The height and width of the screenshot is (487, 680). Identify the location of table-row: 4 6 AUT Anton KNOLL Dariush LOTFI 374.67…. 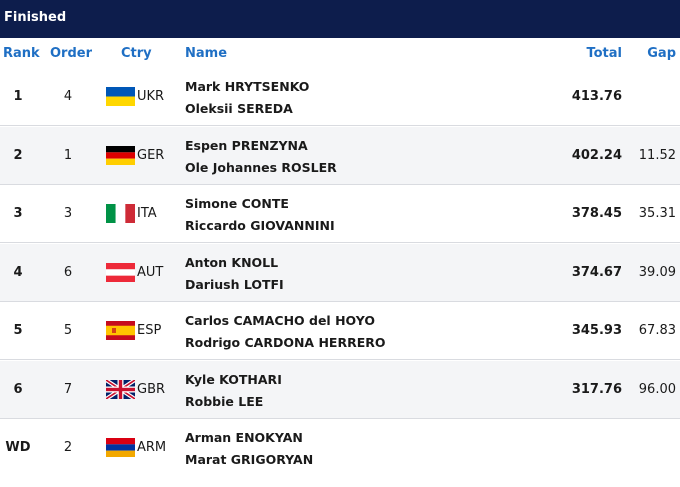
(340, 273).